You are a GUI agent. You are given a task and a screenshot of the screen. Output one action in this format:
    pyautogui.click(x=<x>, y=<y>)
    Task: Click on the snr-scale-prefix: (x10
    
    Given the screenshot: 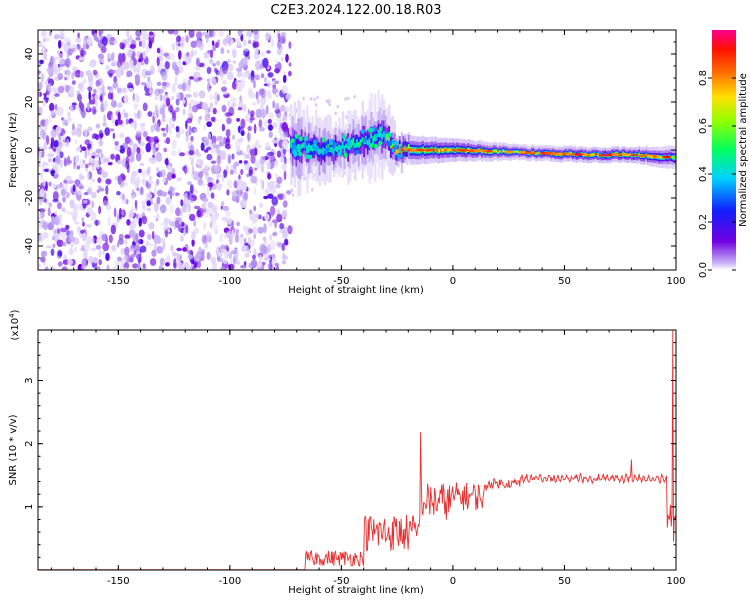 What is the action you would take?
    pyautogui.click(x=15, y=329)
    